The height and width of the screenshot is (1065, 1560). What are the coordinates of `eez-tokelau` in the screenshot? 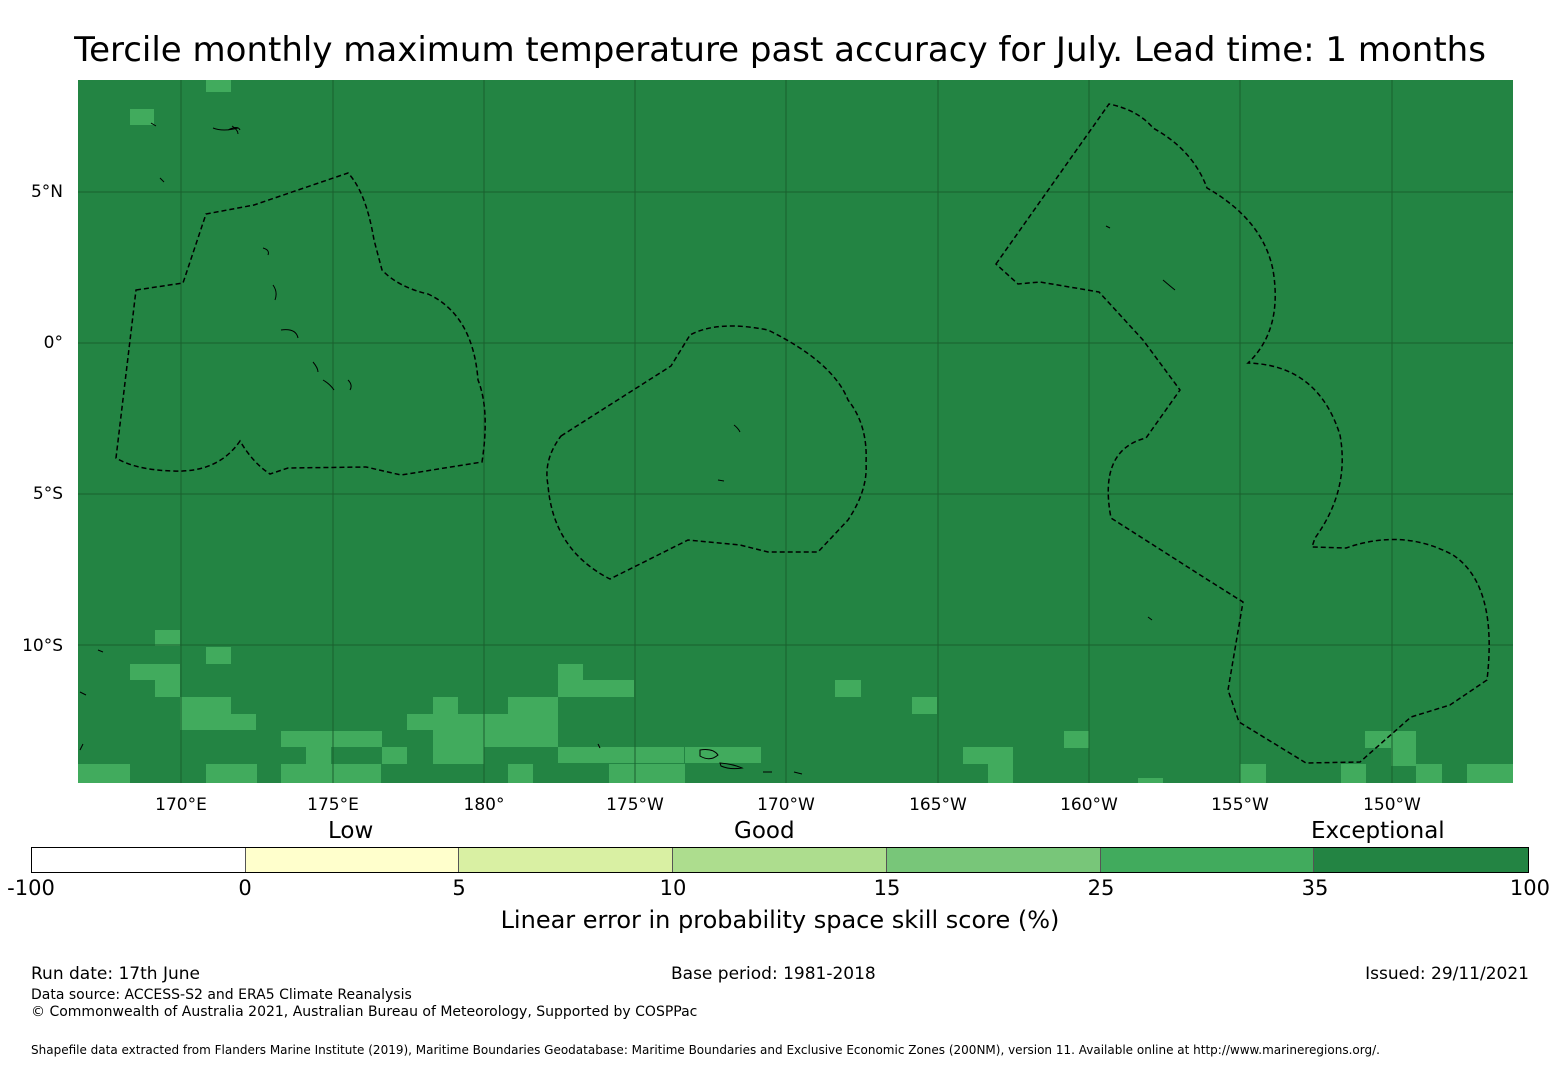 It's located at (706, 452).